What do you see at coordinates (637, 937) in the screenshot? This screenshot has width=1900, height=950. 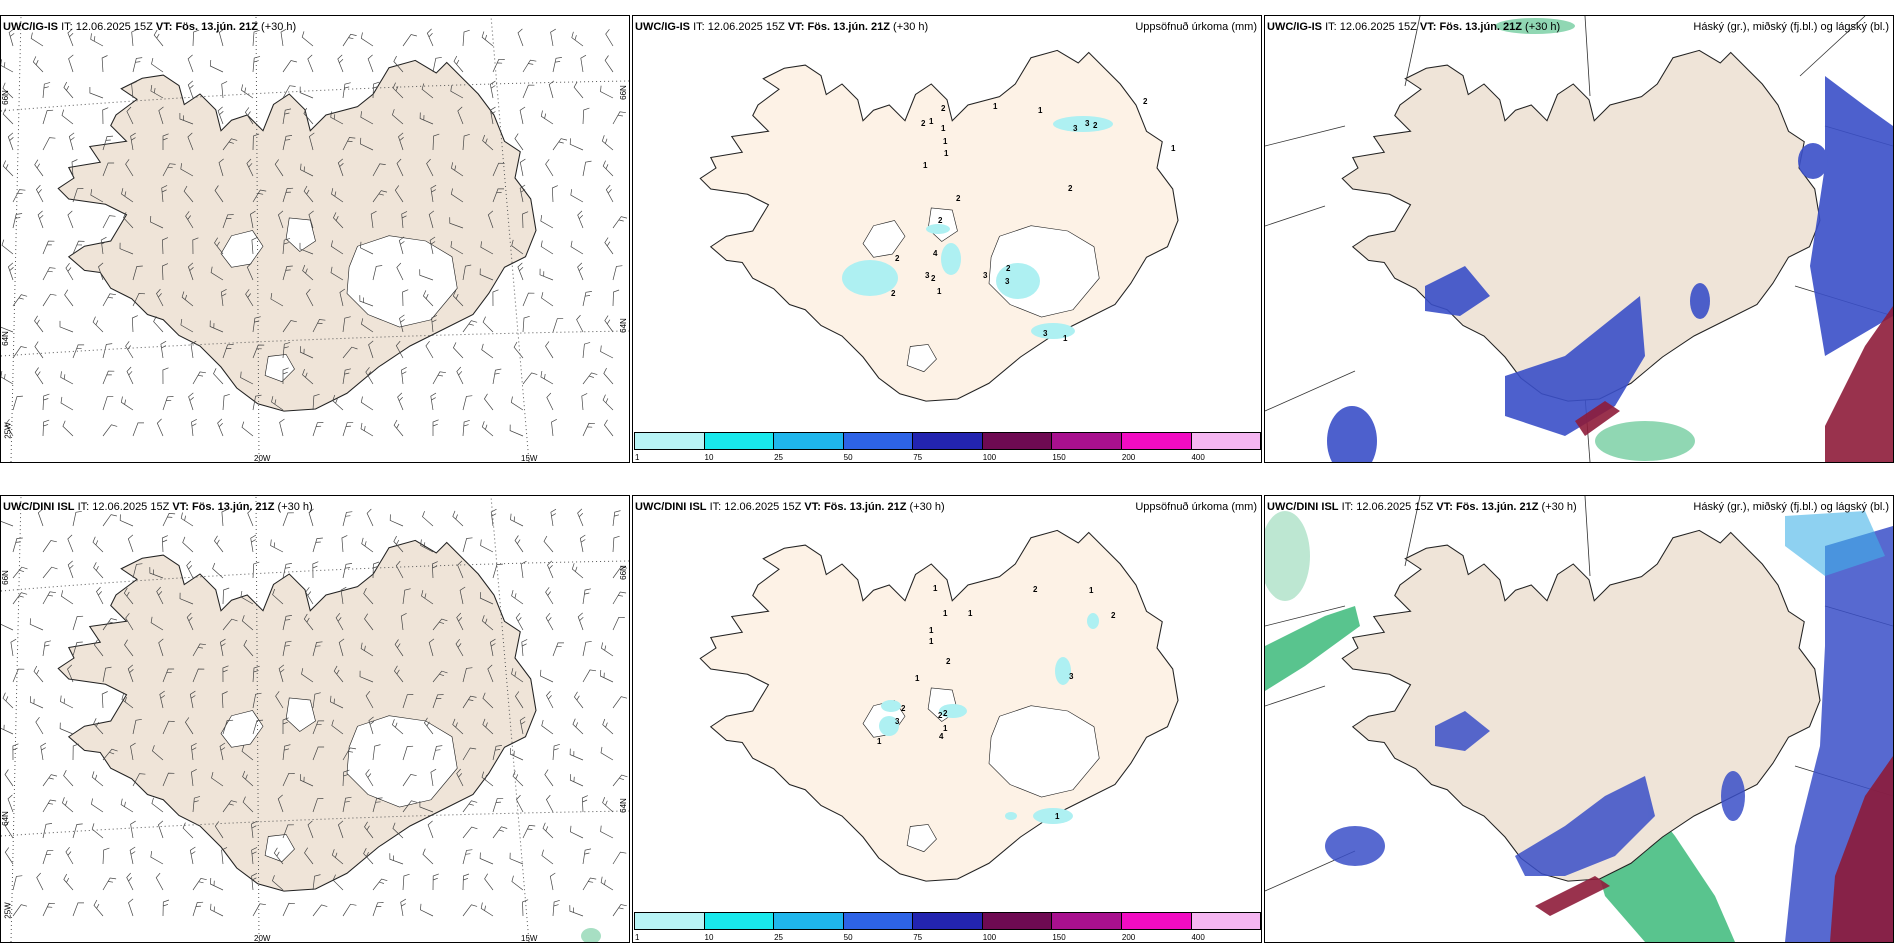 I see `colorbar-tick-label: 1` at bounding box center [637, 937].